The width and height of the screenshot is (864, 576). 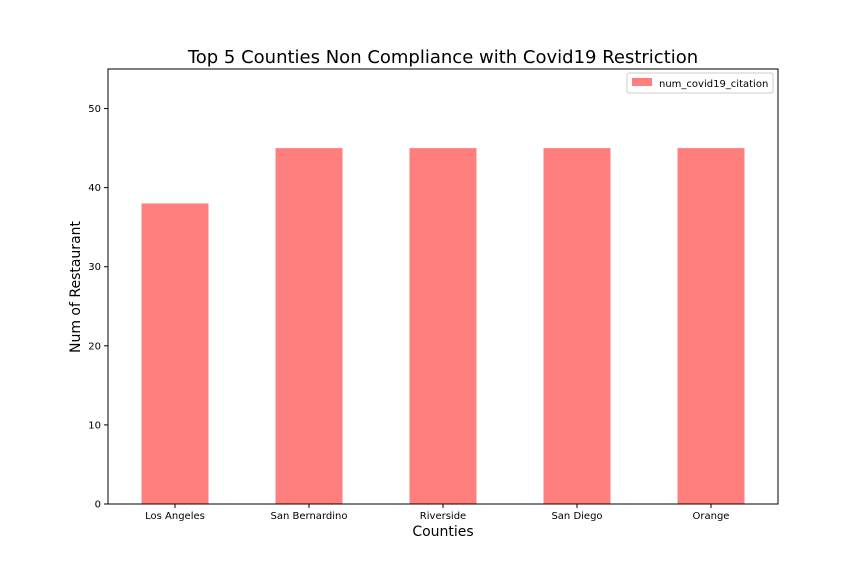 I want to click on x-axis-label: Counties, so click(x=442, y=532).